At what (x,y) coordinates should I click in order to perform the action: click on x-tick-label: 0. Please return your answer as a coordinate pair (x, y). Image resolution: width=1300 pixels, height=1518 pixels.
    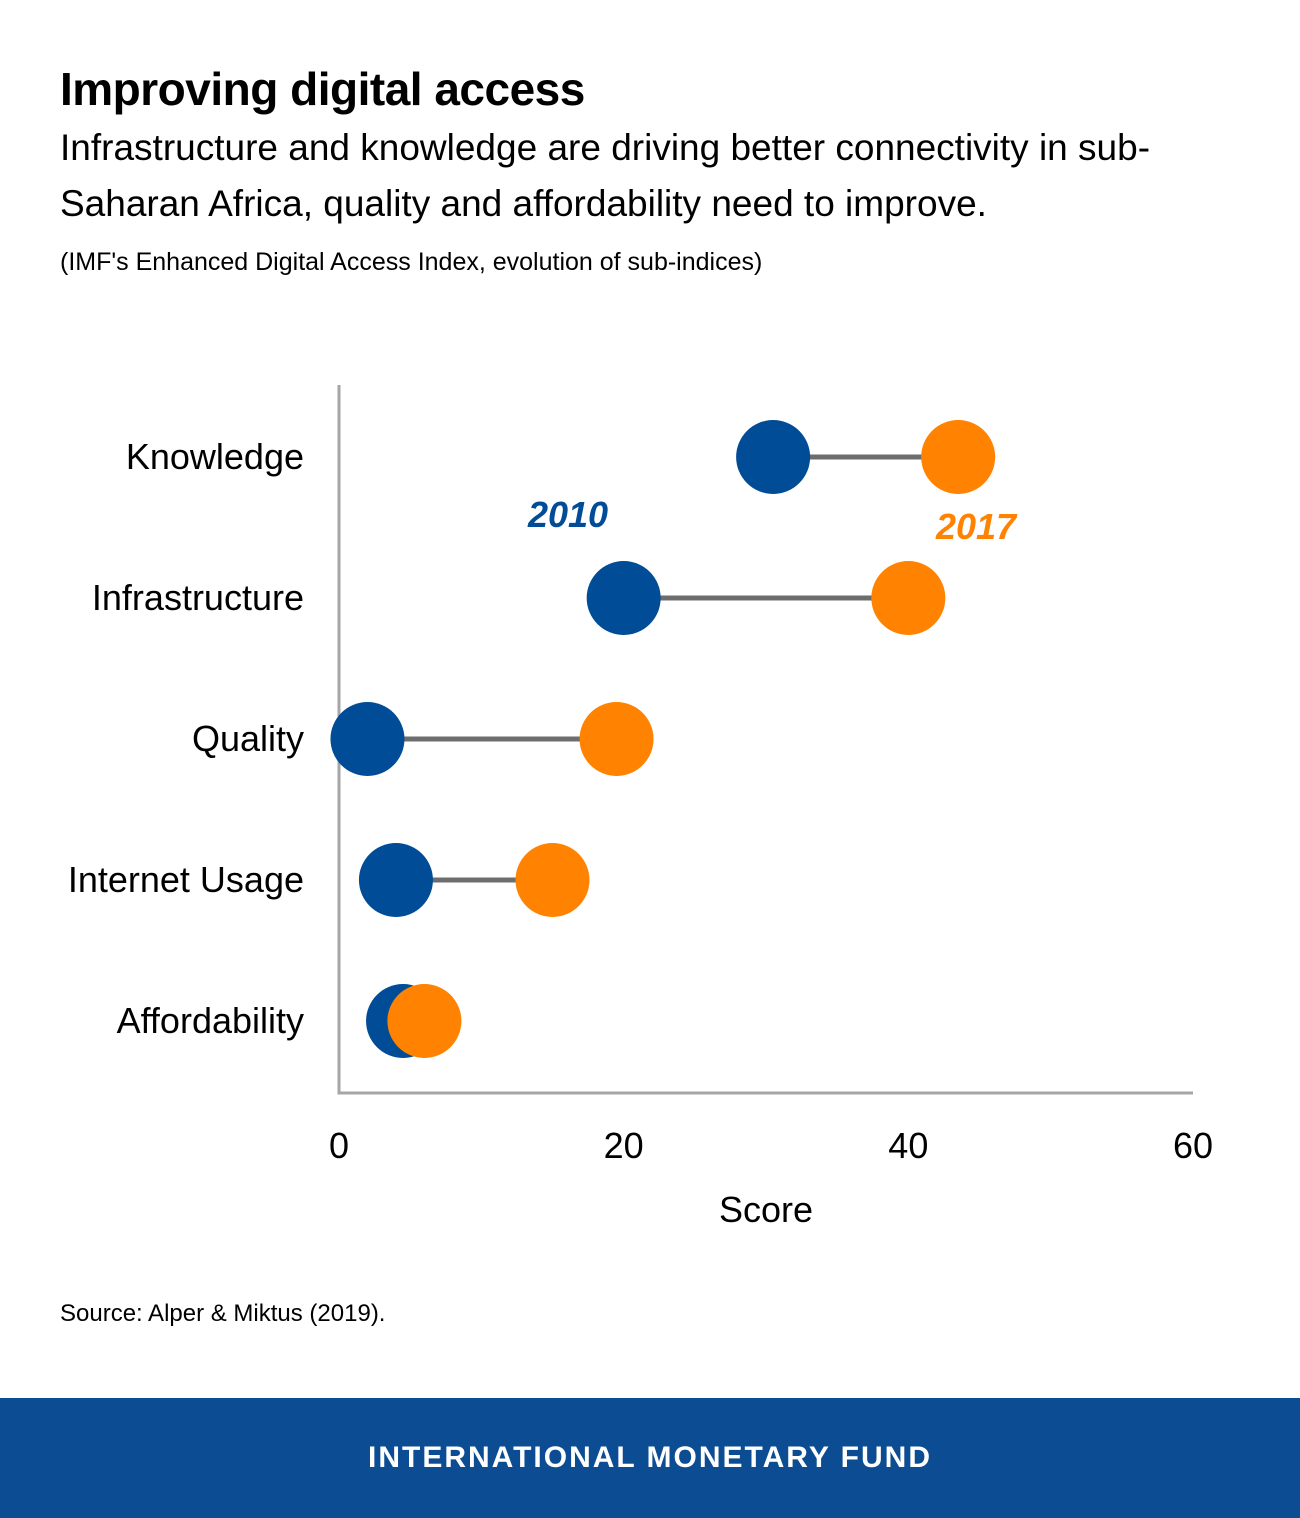
    Looking at the image, I should click on (339, 1145).